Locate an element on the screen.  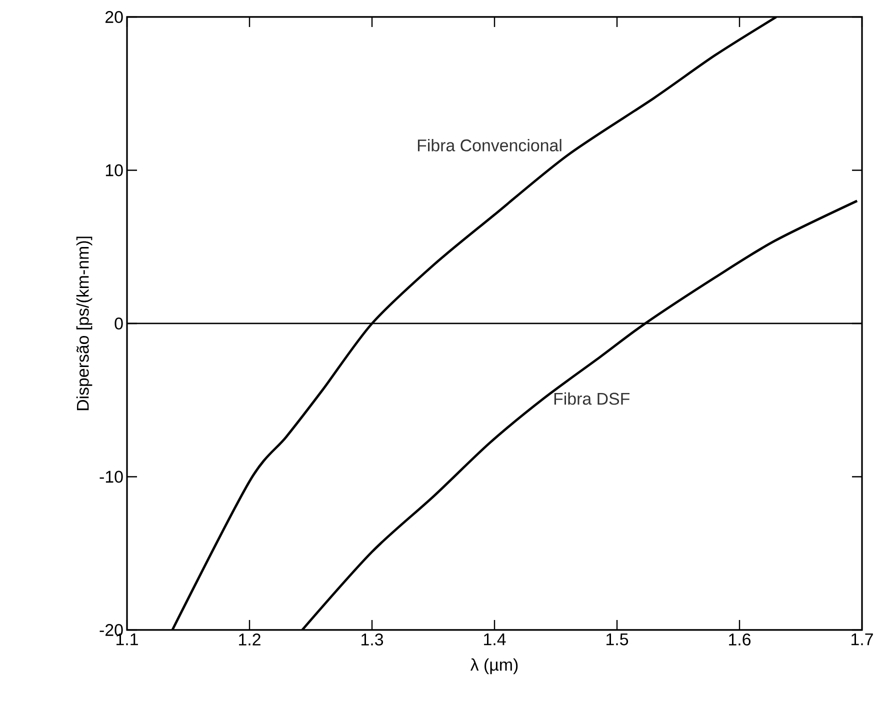
x-tick-label: 1.5 is located at coordinates (617, 640).